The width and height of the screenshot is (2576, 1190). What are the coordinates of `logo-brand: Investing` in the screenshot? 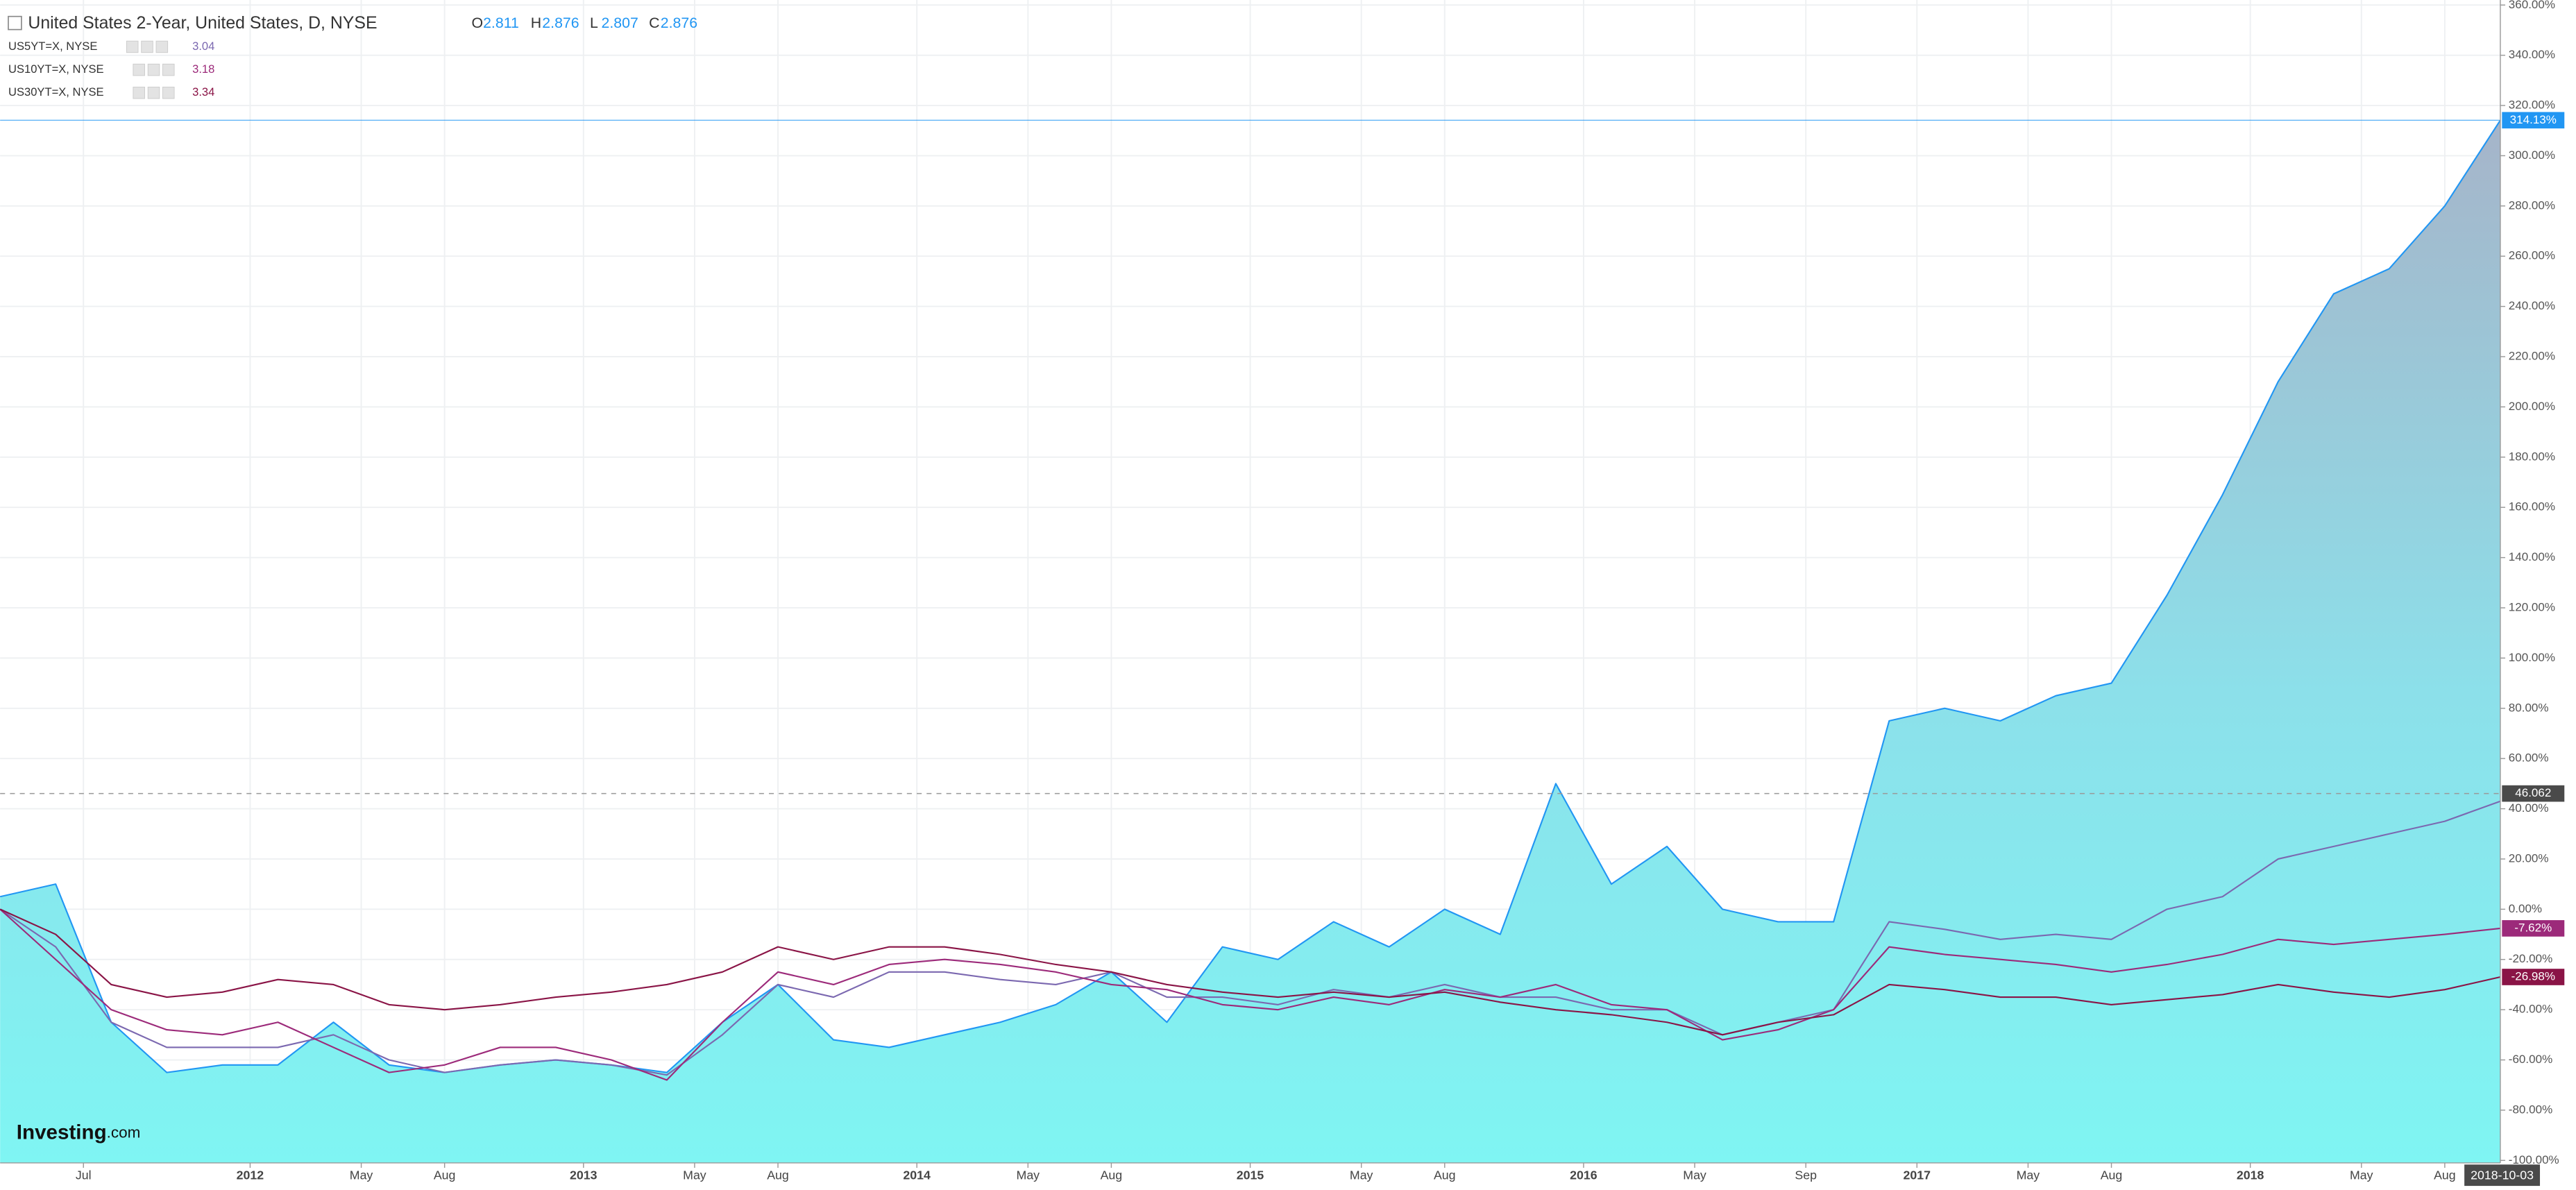 It's located at (62, 1132).